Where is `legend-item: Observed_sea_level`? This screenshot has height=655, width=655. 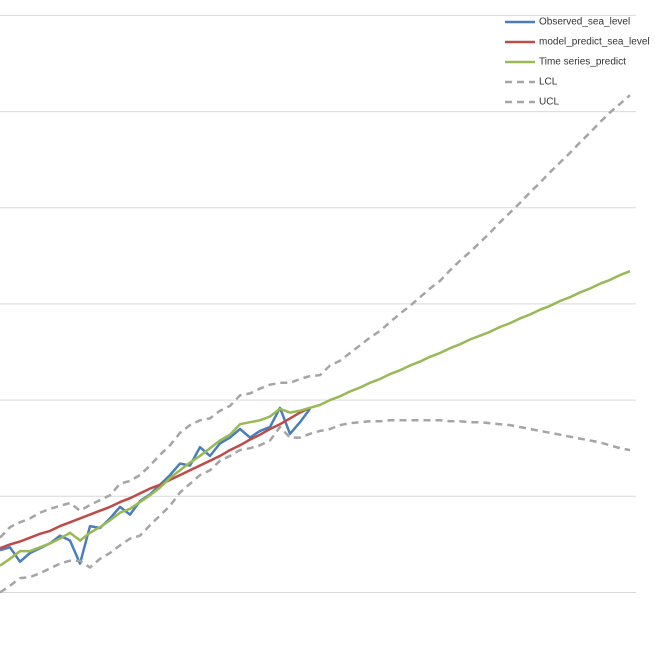
legend-item: Observed_sea_level is located at coordinates (567, 22).